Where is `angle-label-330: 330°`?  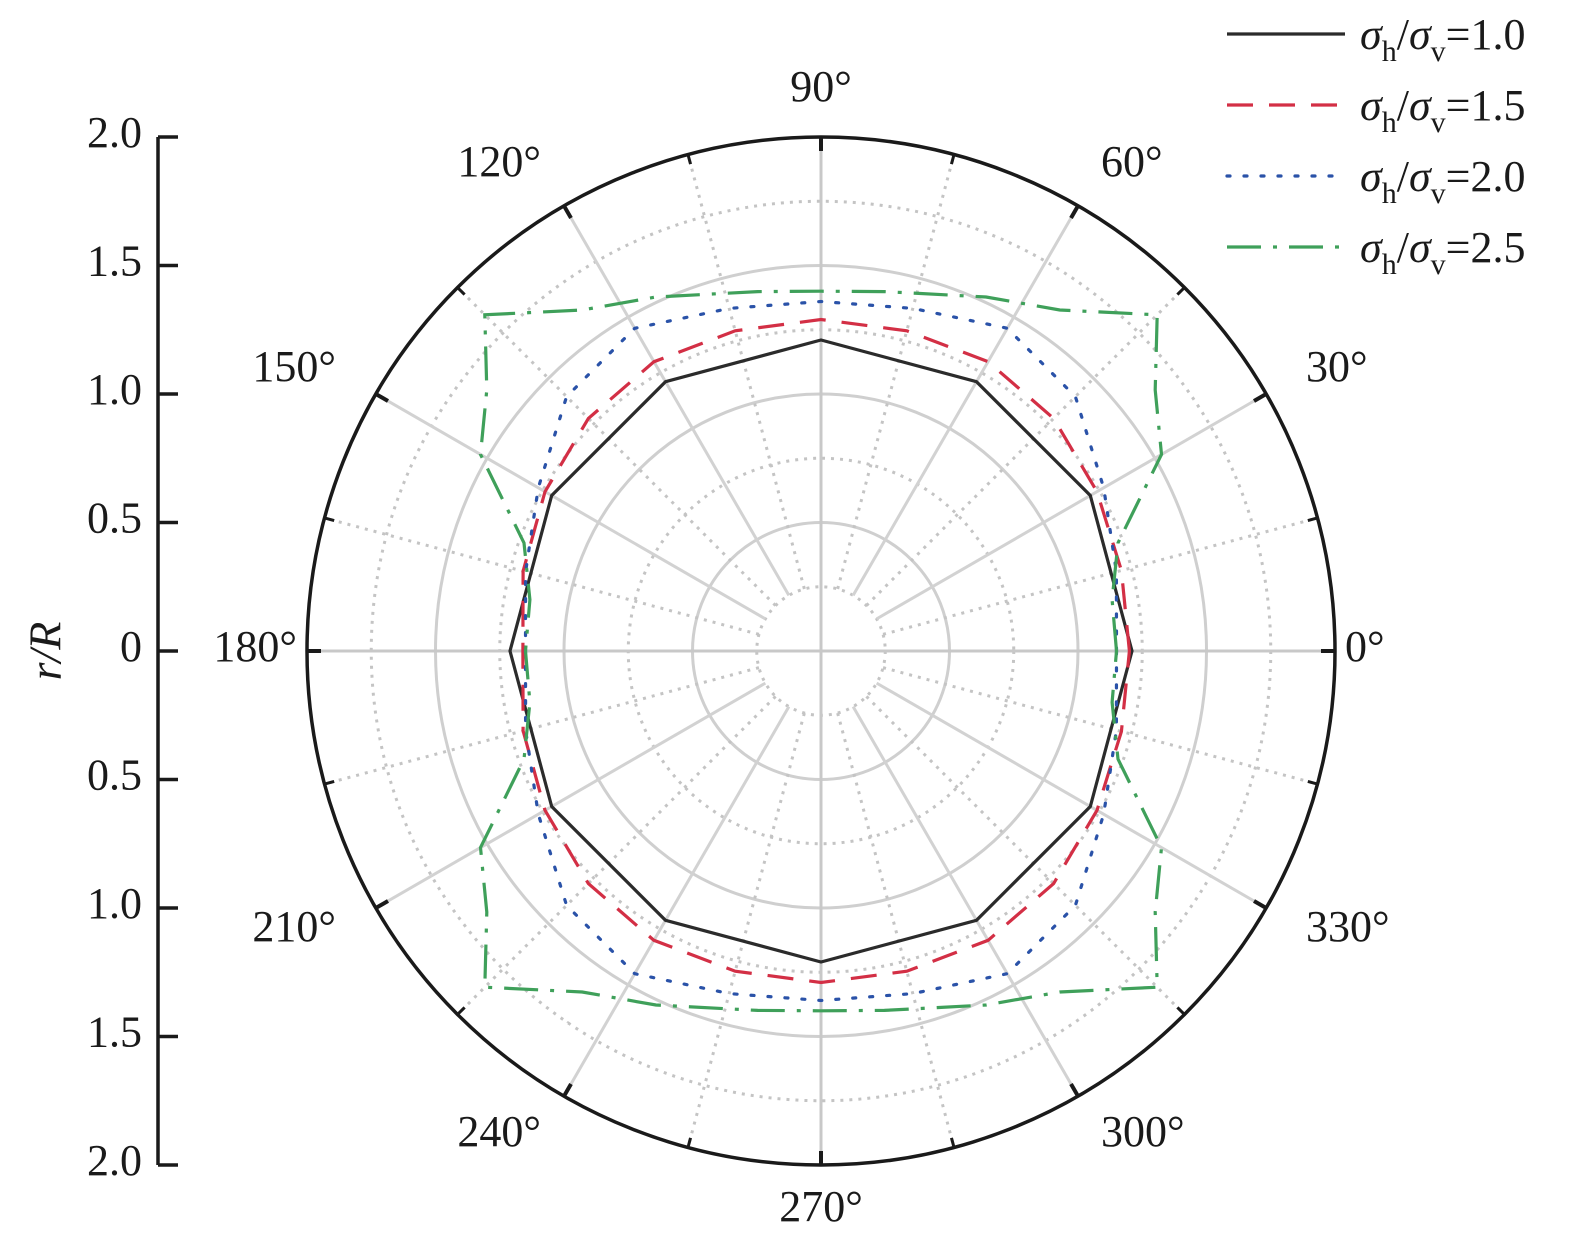
angle-label-330: 330° is located at coordinates (1348, 926).